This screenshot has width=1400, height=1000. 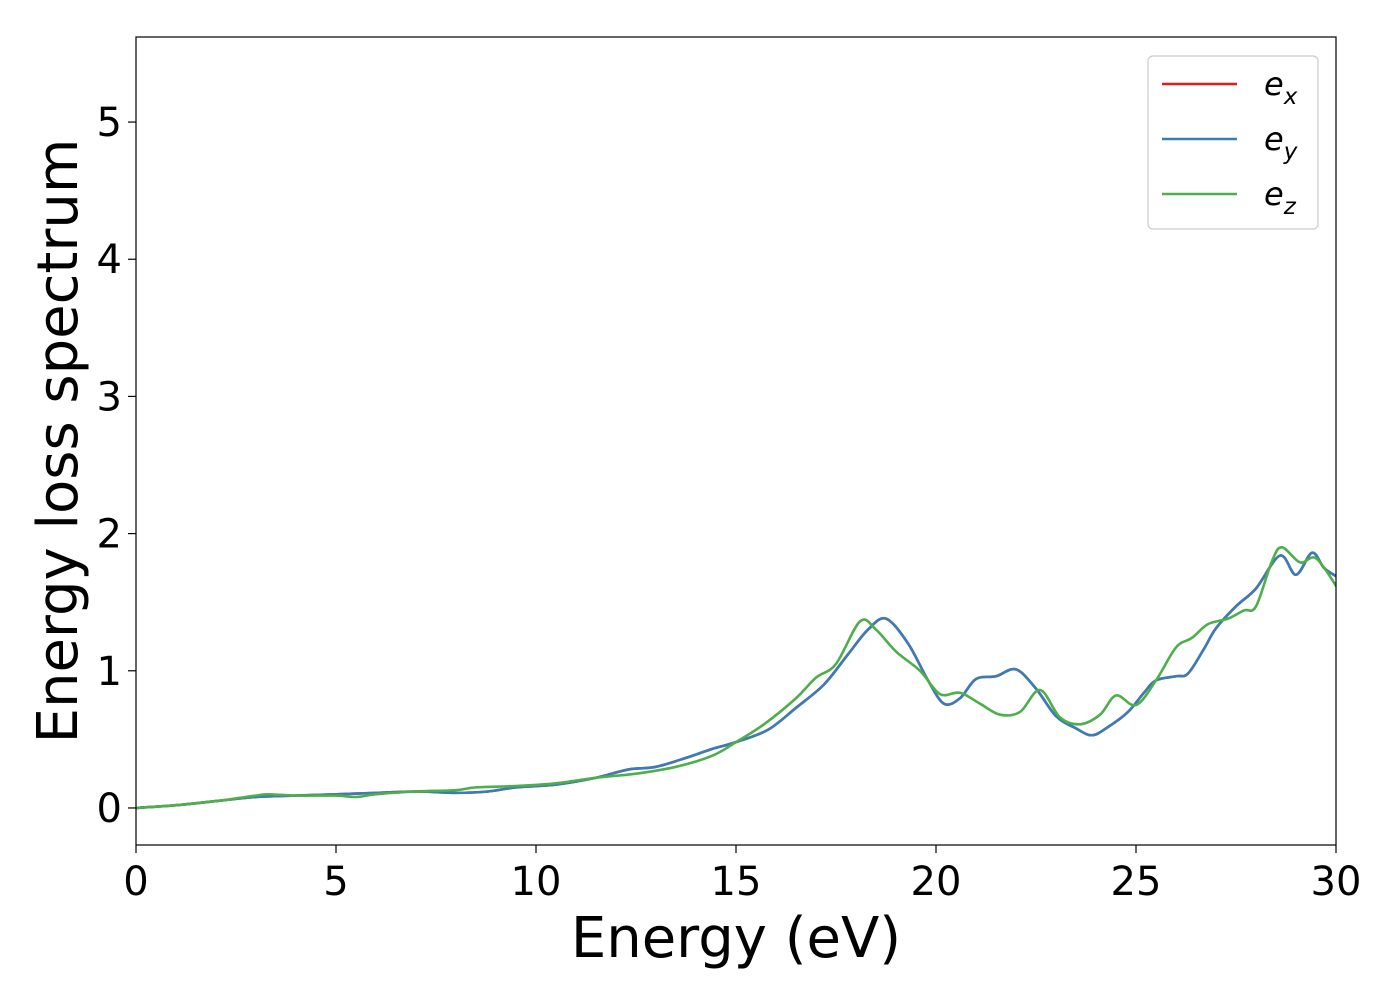 What do you see at coordinates (736, 938) in the screenshot?
I see `x-axis-title: Energy (eV)` at bounding box center [736, 938].